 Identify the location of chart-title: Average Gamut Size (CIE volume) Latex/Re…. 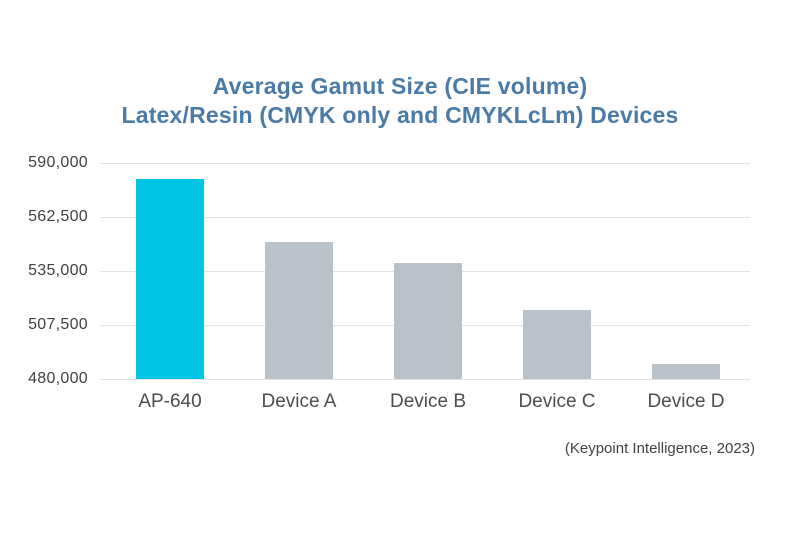
(400, 101).